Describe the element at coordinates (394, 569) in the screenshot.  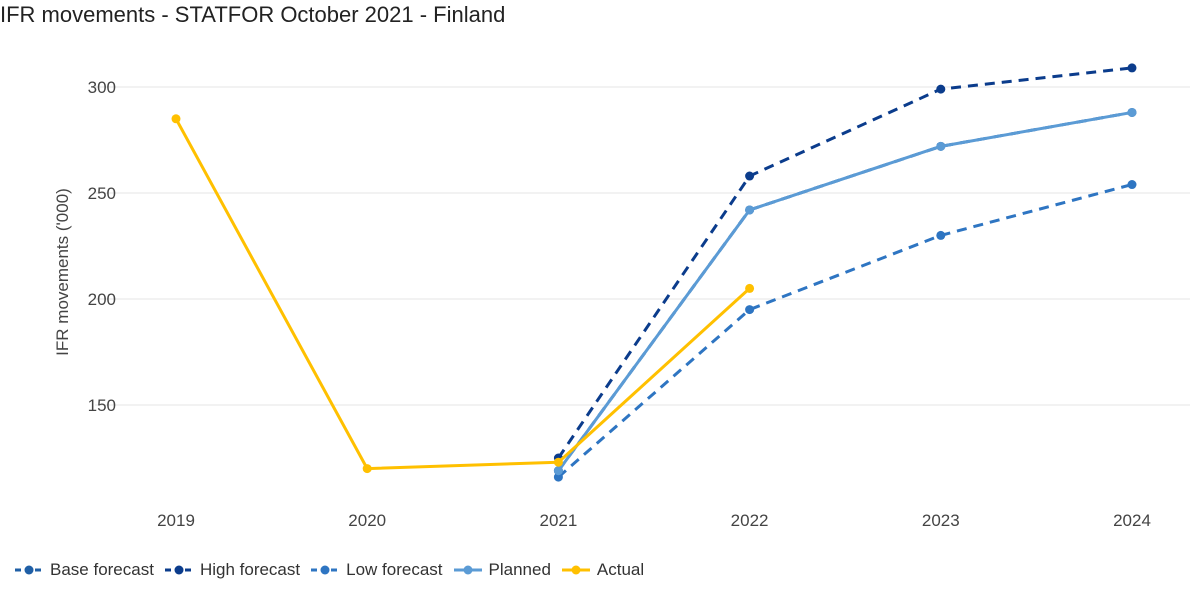
I see `legend-label: Low forecast` at that location.